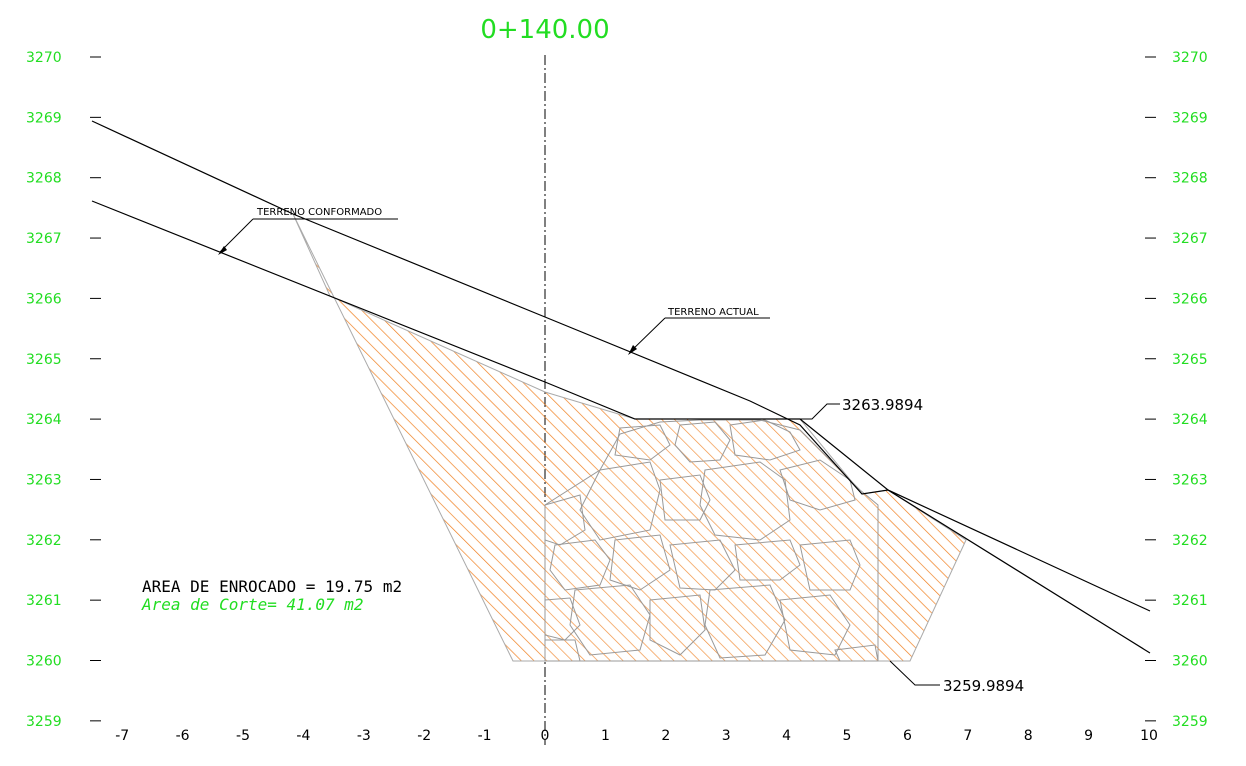  I want to click on y-tick-label-right: 3268, so click(1190, 179).